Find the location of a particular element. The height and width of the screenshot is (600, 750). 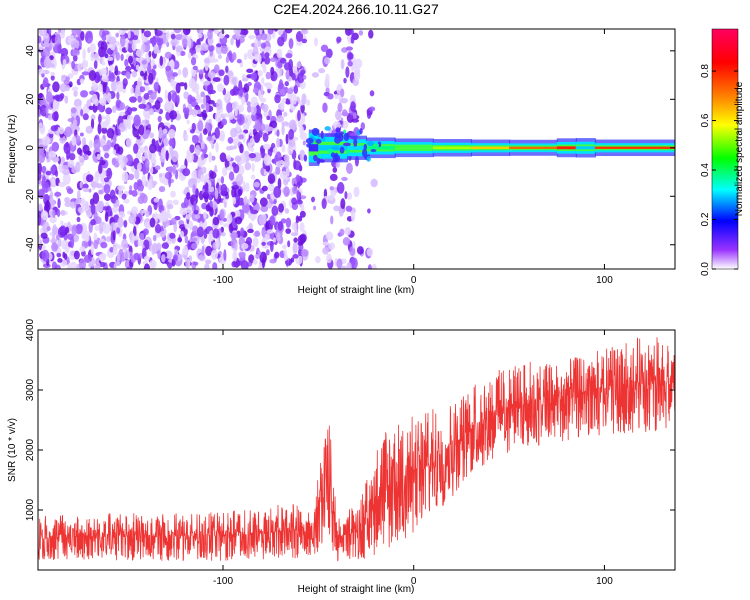

colorbar-tick-label: 0.0 is located at coordinates (705, 269).